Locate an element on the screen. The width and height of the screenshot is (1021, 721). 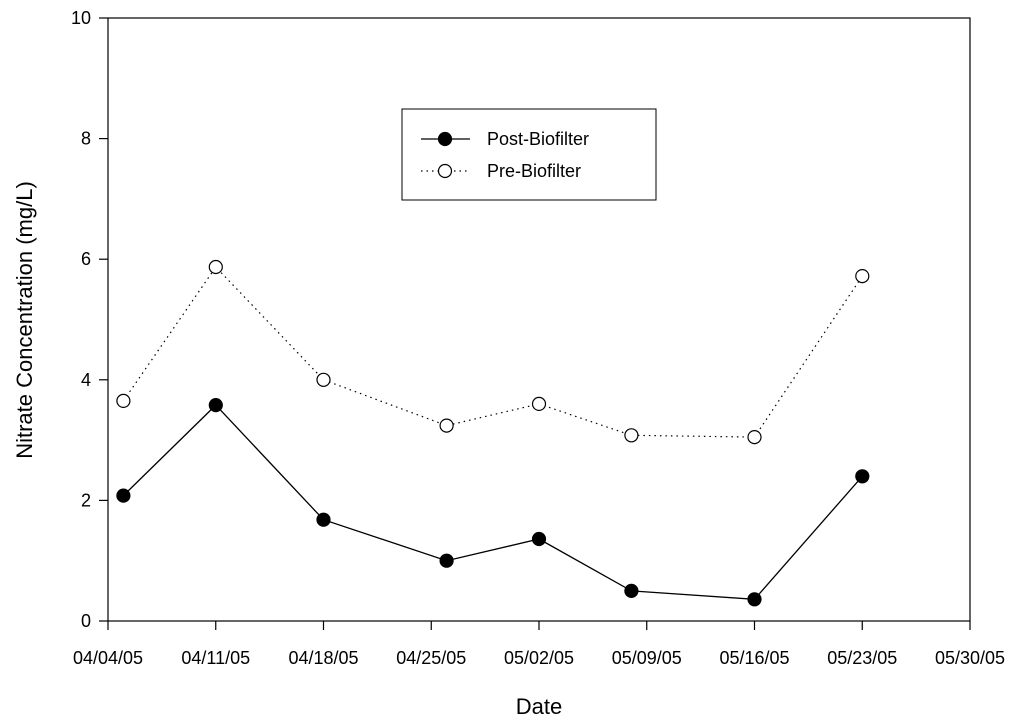
legend-label-pre: Pre-Biofilter is located at coordinates (534, 171).